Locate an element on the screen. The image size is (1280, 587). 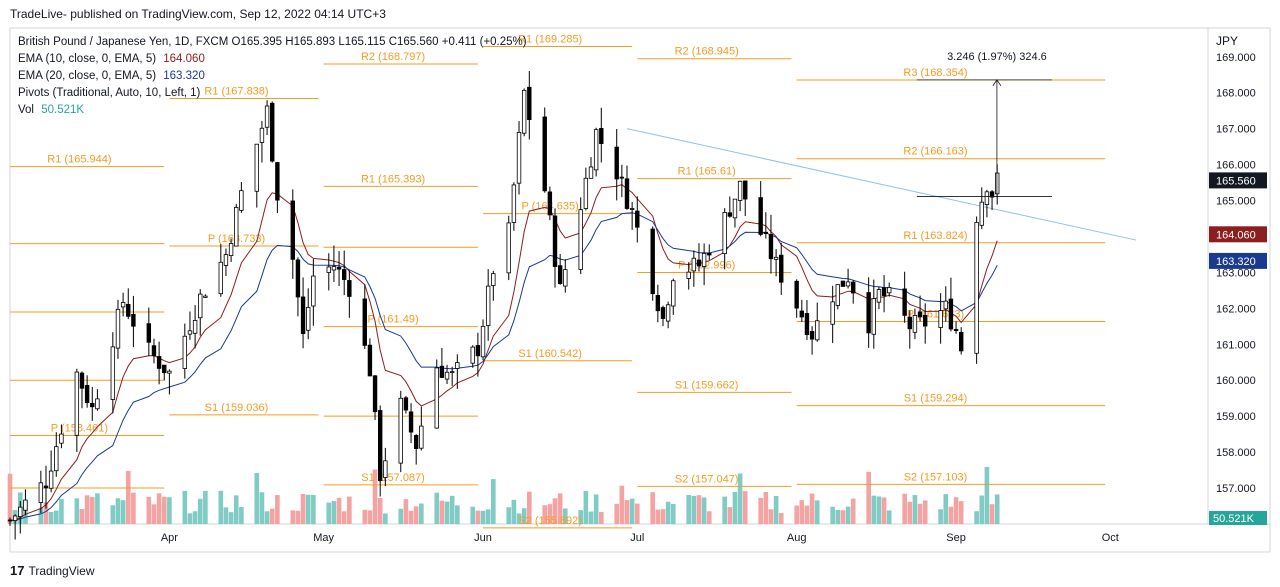
x-tick-label: Aug is located at coordinates (797, 538).